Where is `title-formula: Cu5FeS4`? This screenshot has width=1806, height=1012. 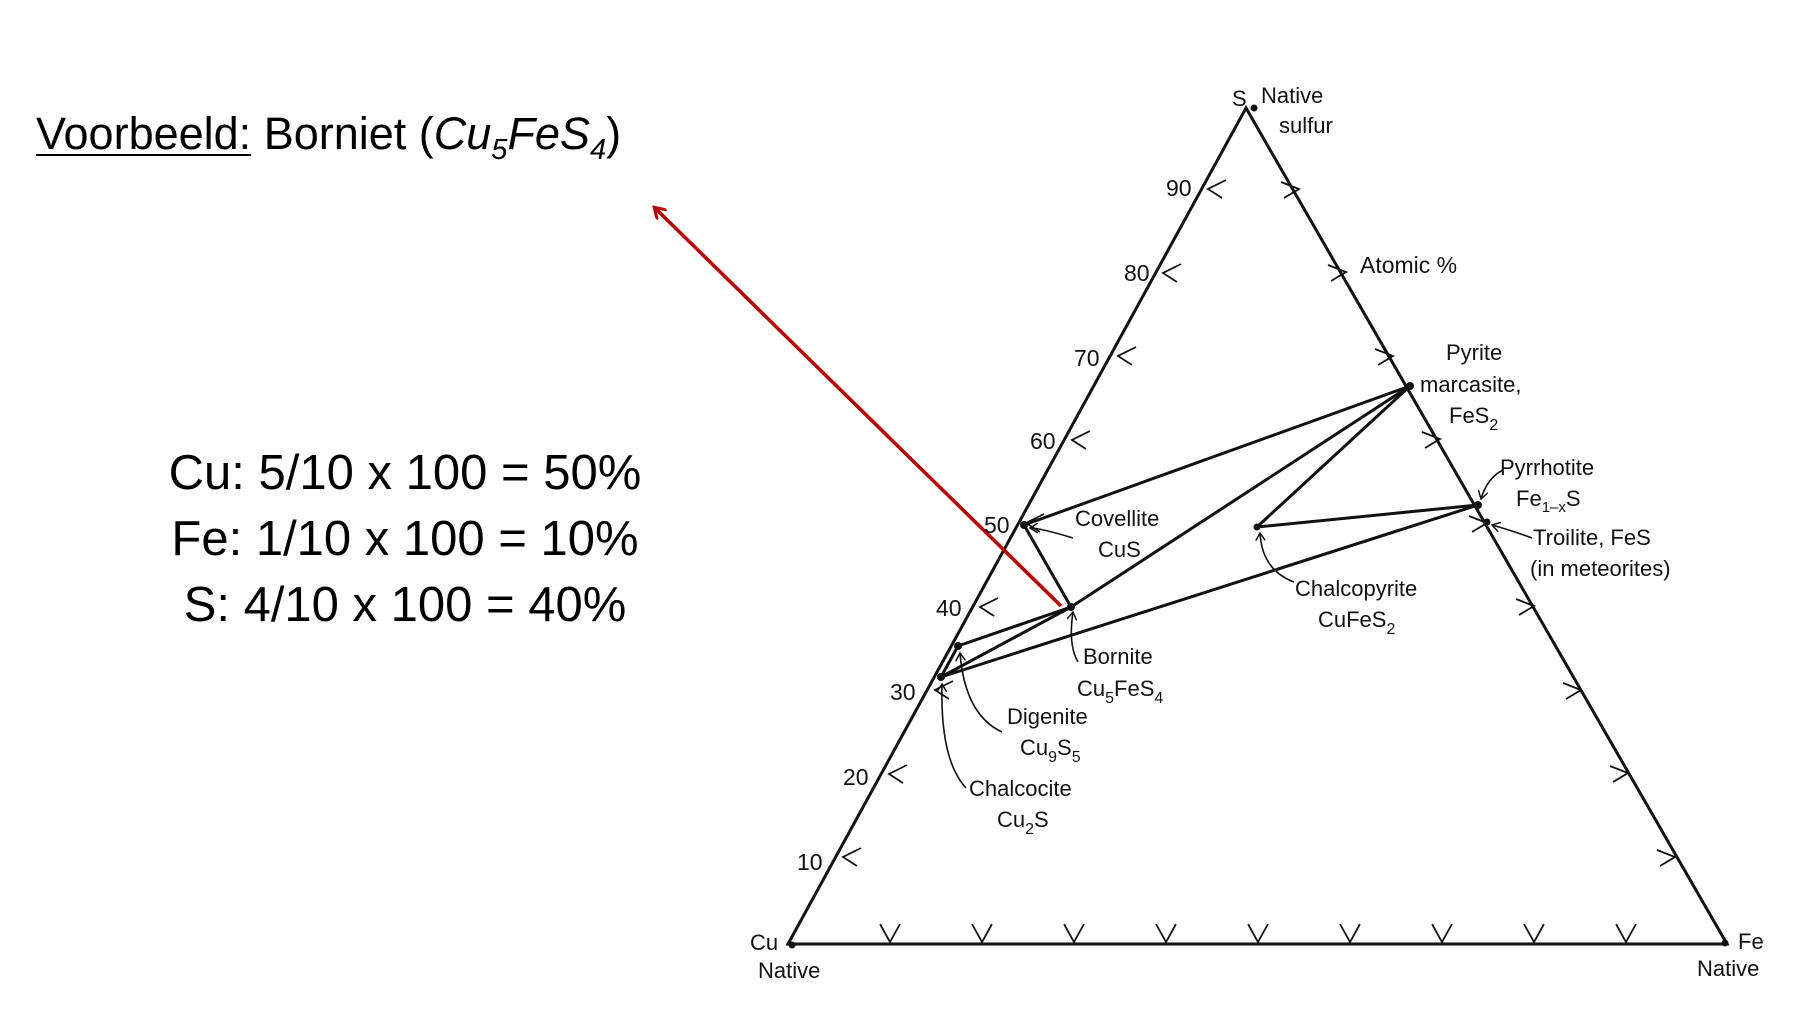
title-formula: Cu5FeS4 is located at coordinates (519, 137).